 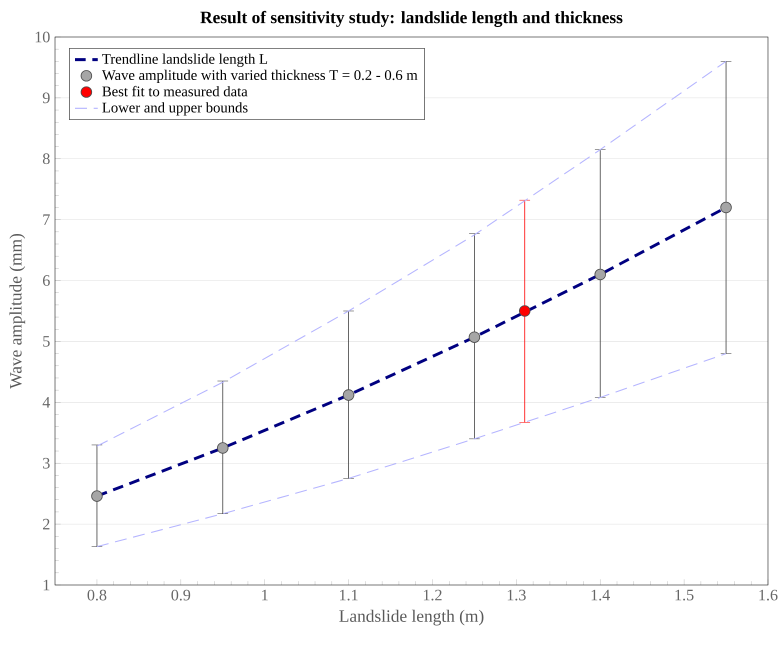 I want to click on x-tick-label: 0.9, so click(x=180, y=595).